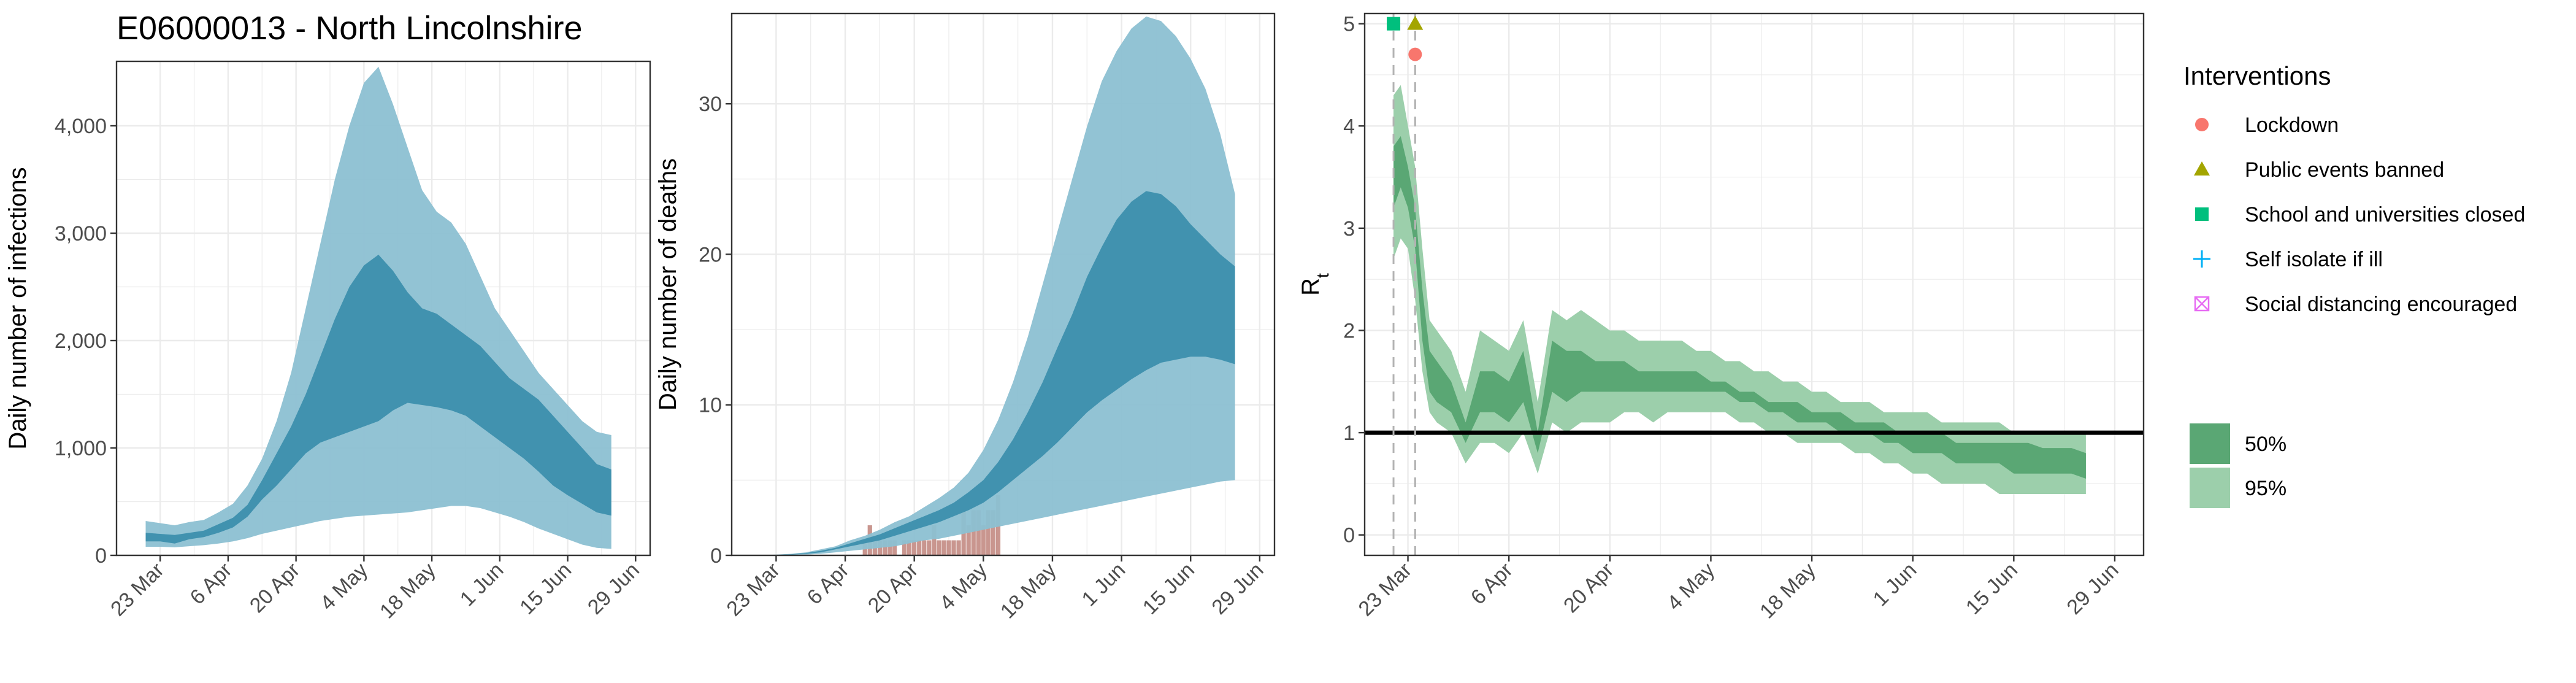  What do you see at coordinates (2202, 214) in the screenshot?
I see `legend-schools-closed-icon` at bounding box center [2202, 214].